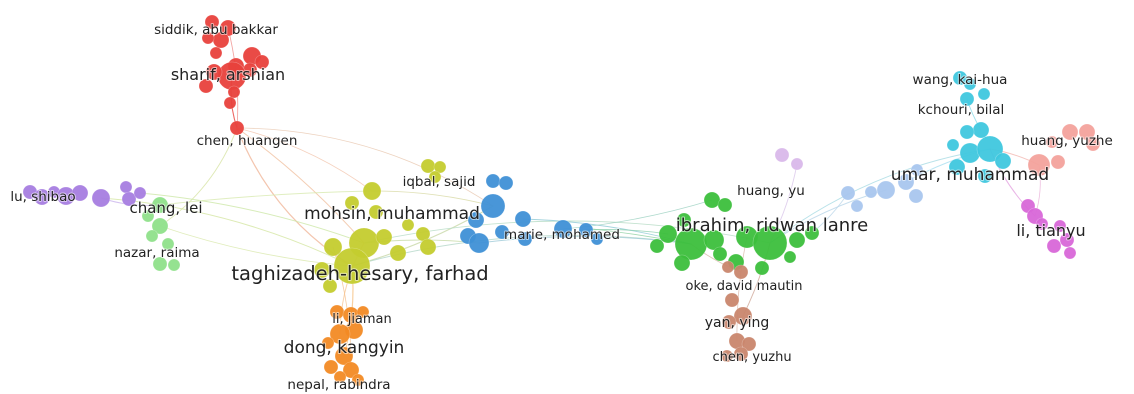 The height and width of the screenshot is (394, 1134). I want to click on label-mohsin: mohsin, muhammad, so click(392, 214).